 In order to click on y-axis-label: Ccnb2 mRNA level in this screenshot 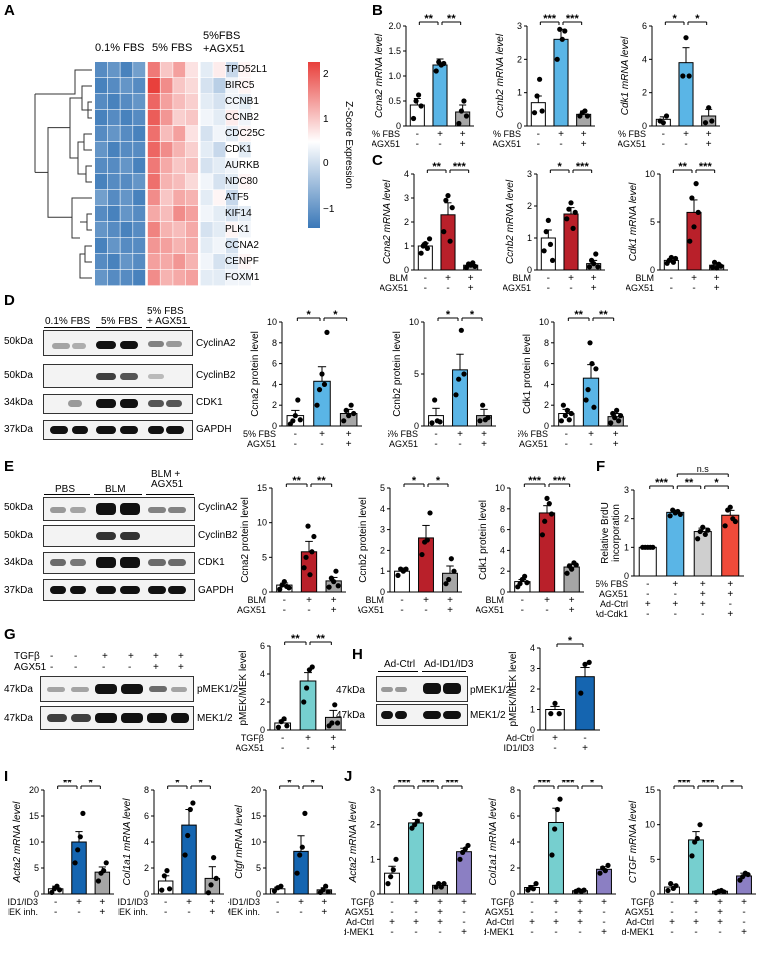, I will do `click(510, 221)`.